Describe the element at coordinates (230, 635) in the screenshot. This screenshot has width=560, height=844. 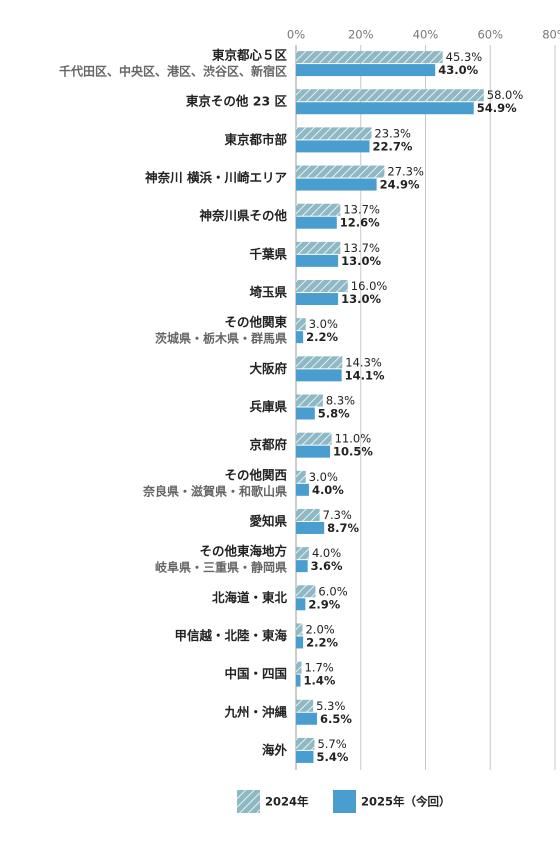
I see `category-label: 甲信越・北陸・東海` at that location.